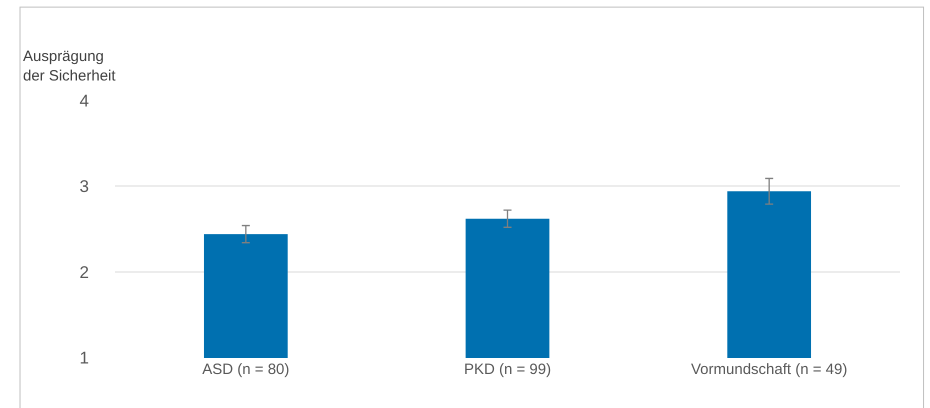  Describe the element at coordinates (69, 66) in the screenshot. I see `y-axis-title: Ausprägung der Sicherheit` at that location.